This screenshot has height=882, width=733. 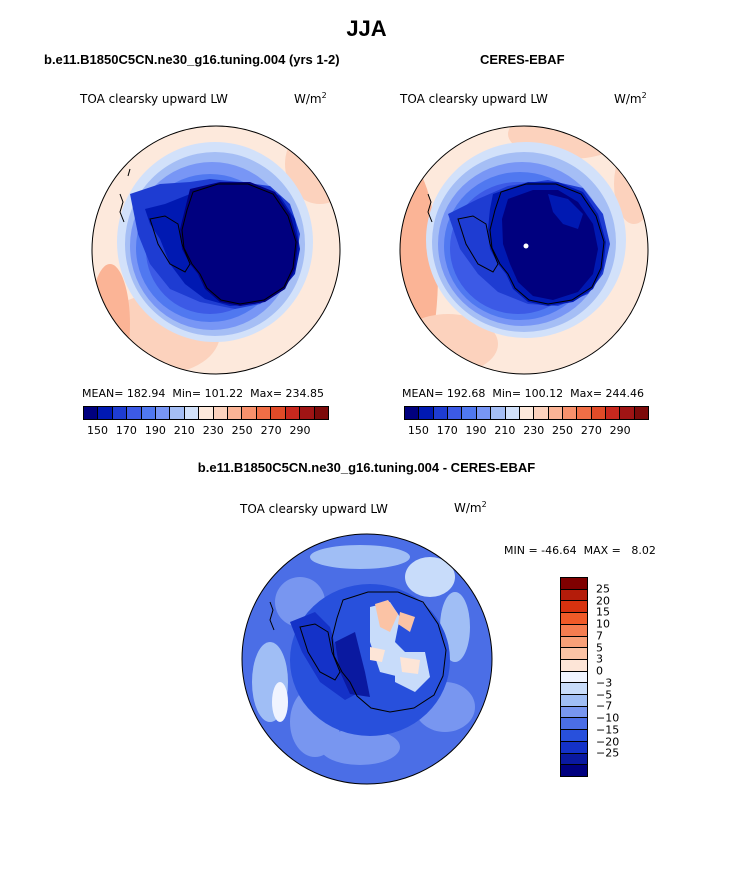 I want to click on obs-variable-label: TOA clearsky upward LW, so click(x=474, y=99).